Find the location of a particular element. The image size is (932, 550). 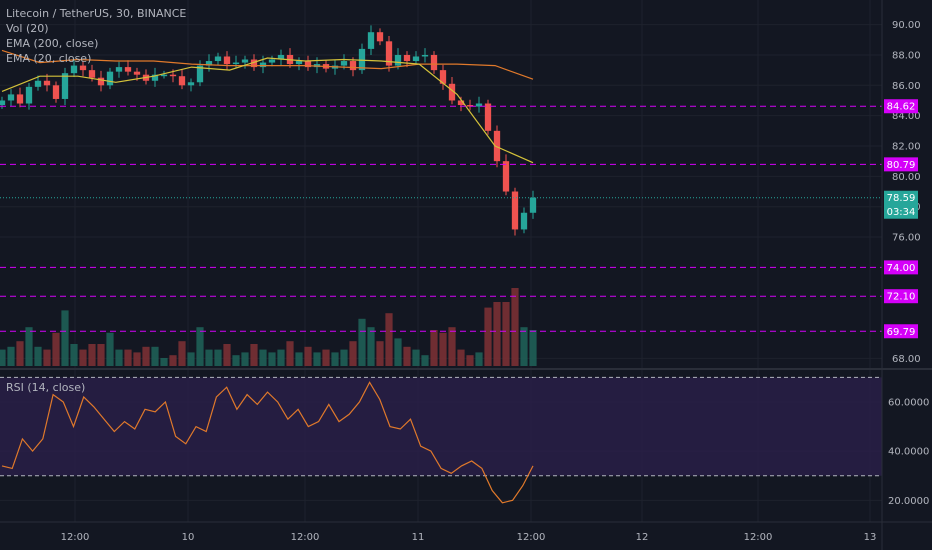

time-tick-label: 12:00 is located at coordinates (75, 537).